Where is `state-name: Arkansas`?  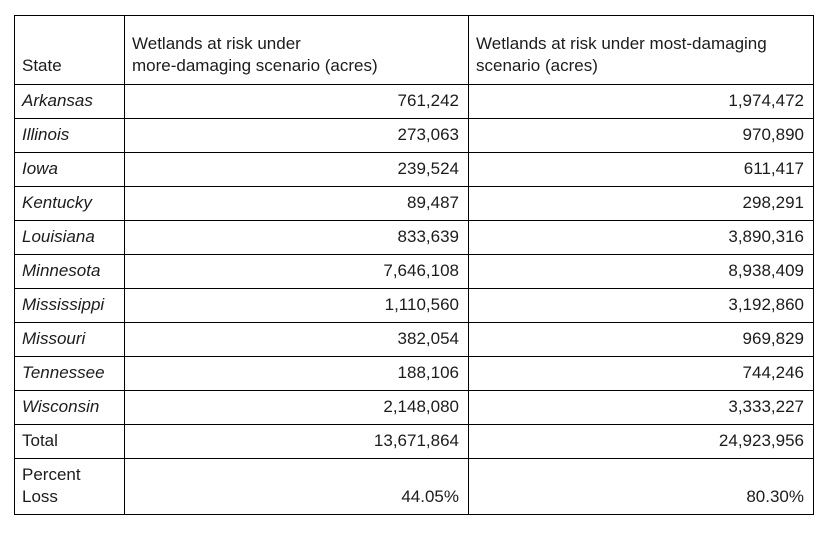
state-name: Arkansas is located at coordinates (69, 101).